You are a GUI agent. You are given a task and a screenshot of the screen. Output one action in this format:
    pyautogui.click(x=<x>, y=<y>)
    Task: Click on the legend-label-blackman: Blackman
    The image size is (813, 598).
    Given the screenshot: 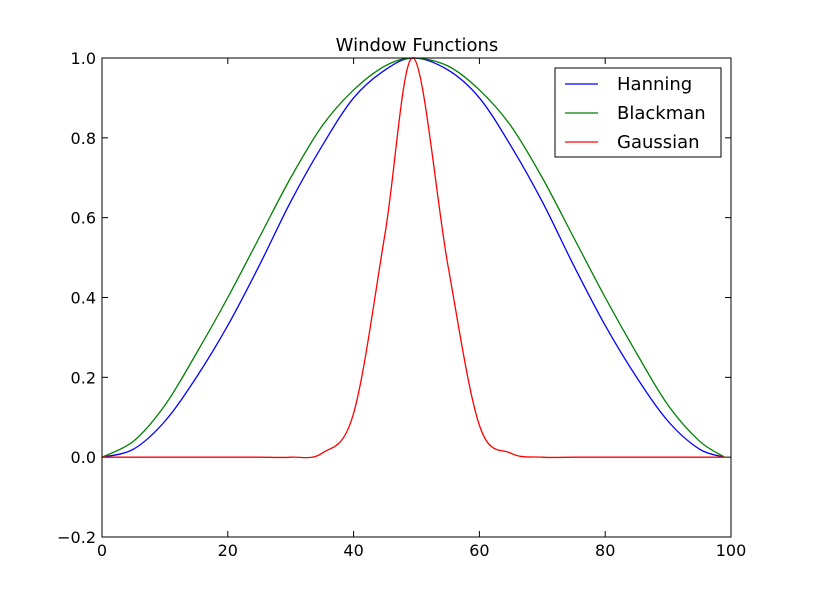 What is the action you would take?
    pyautogui.click(x=661, y=113)
    